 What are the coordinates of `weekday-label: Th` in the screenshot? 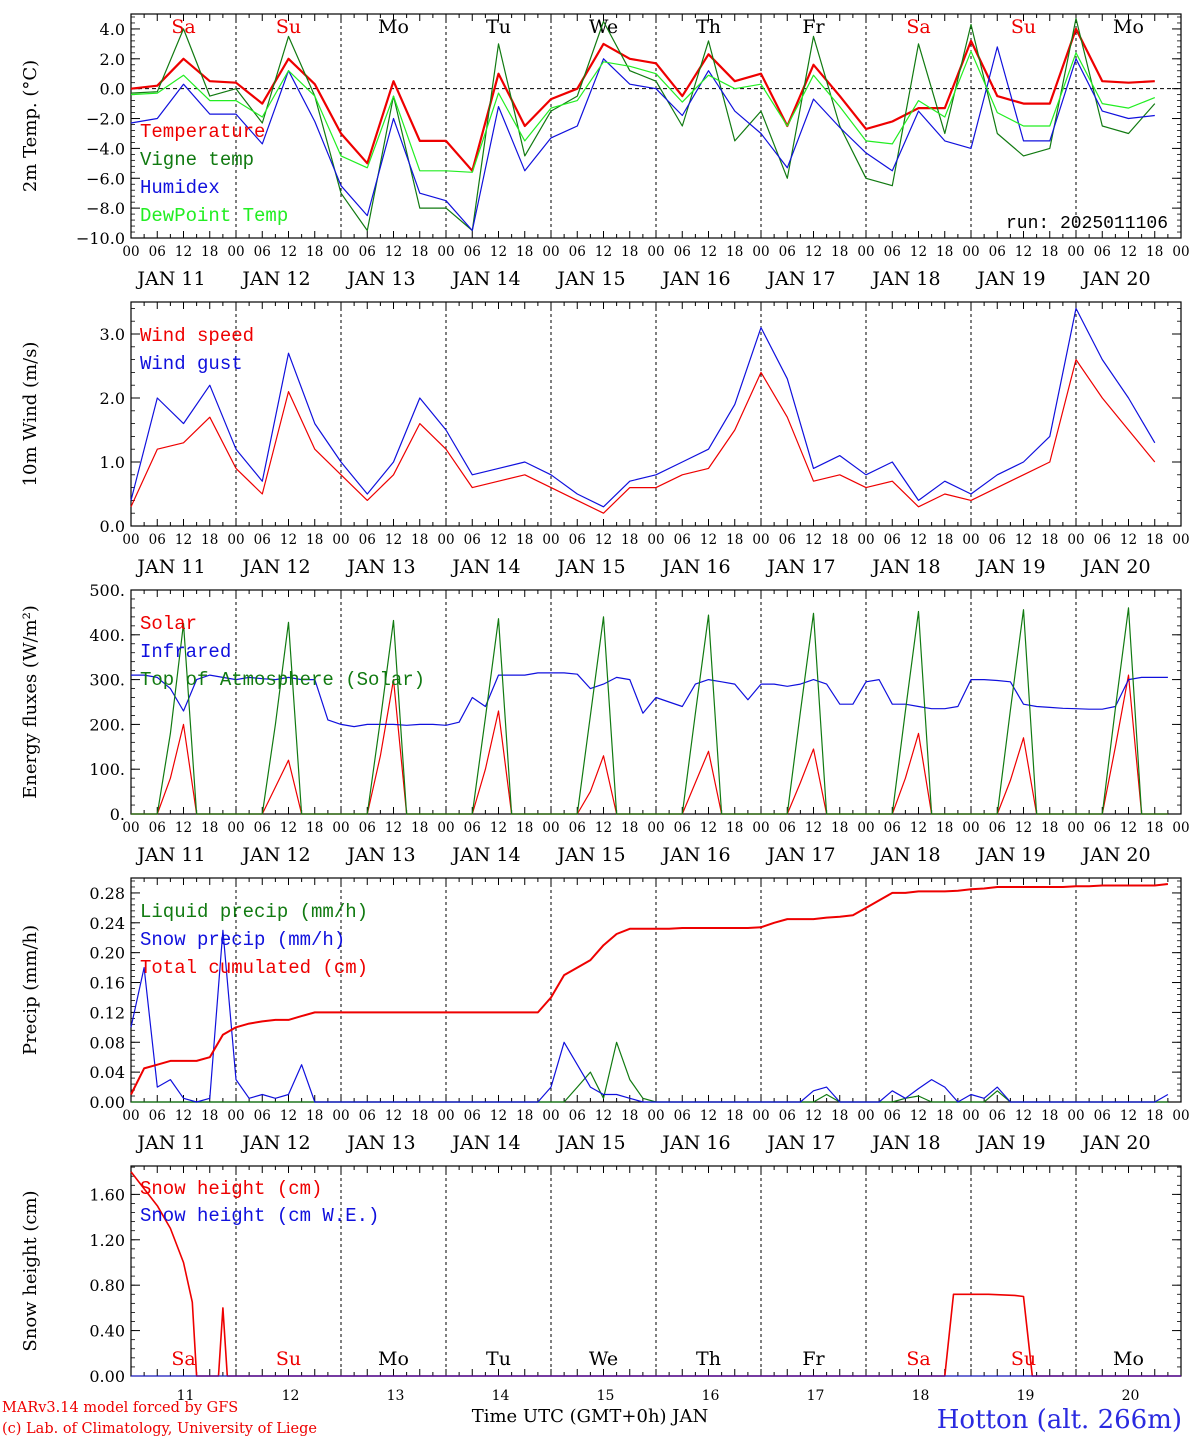 It's located at (708, 27).